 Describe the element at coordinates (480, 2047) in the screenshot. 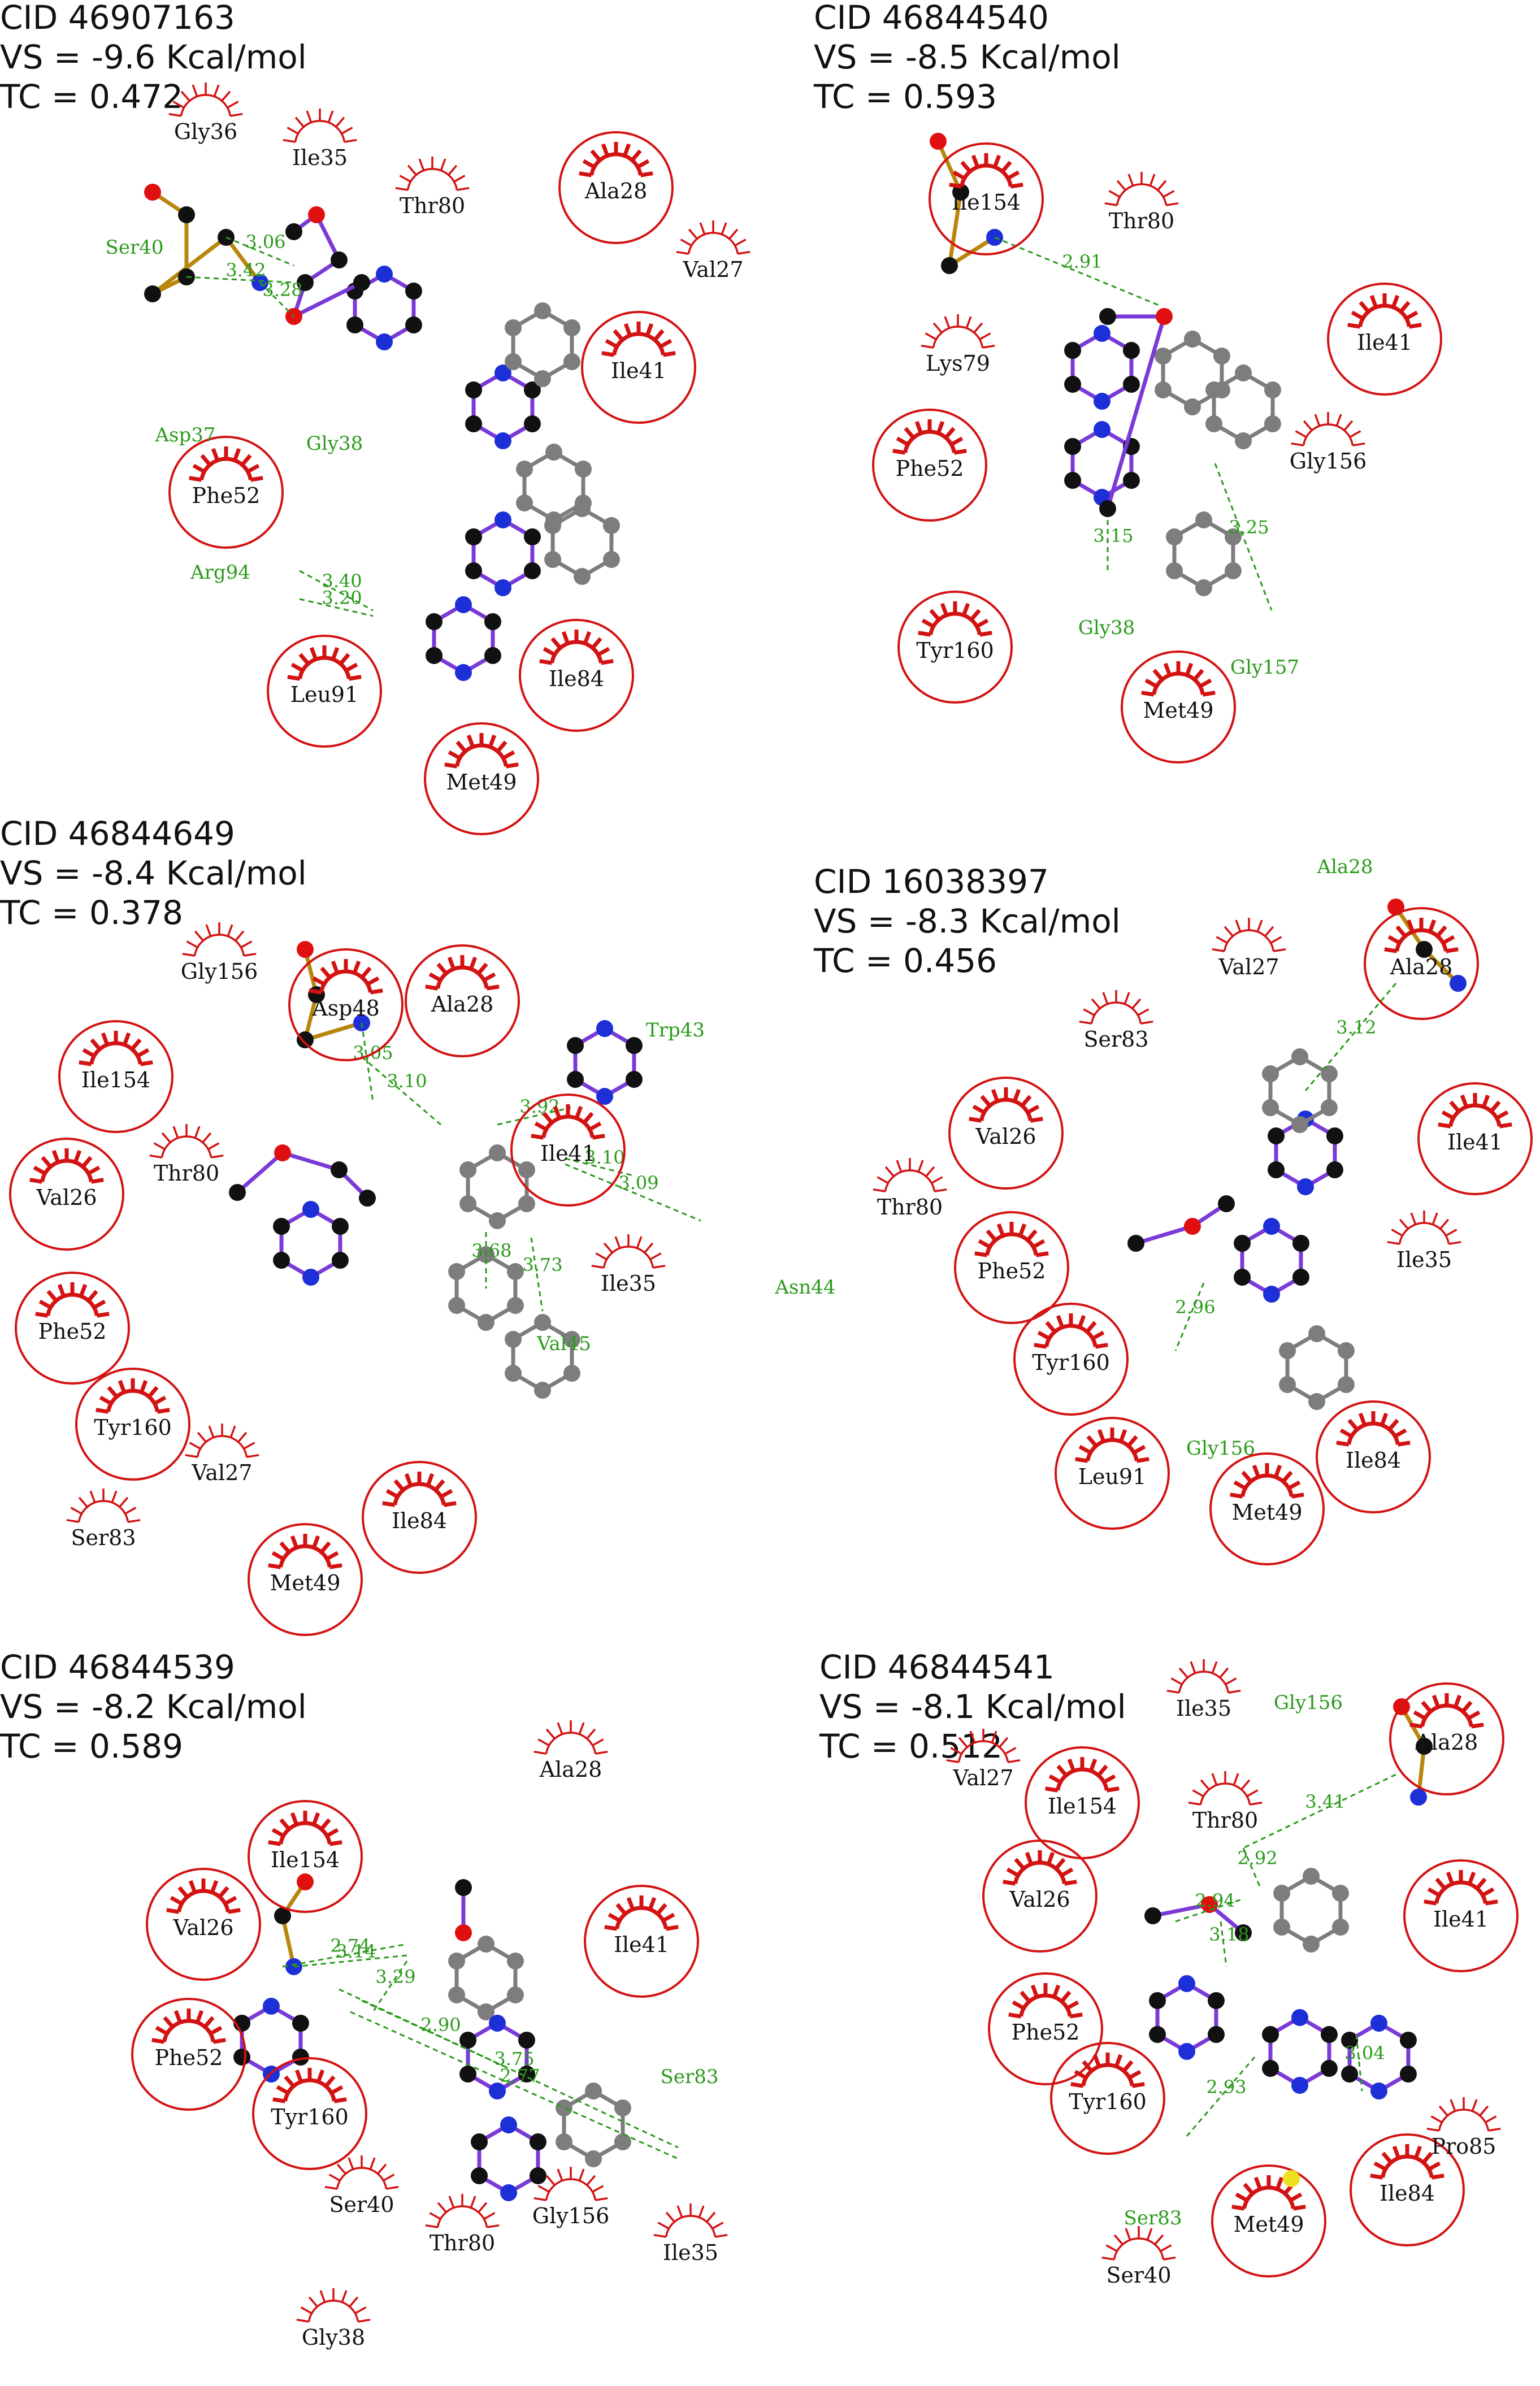

I see `hydrogen-bond-group: 2.743.14 3.29 3.75 2.90 2.77` at that location.